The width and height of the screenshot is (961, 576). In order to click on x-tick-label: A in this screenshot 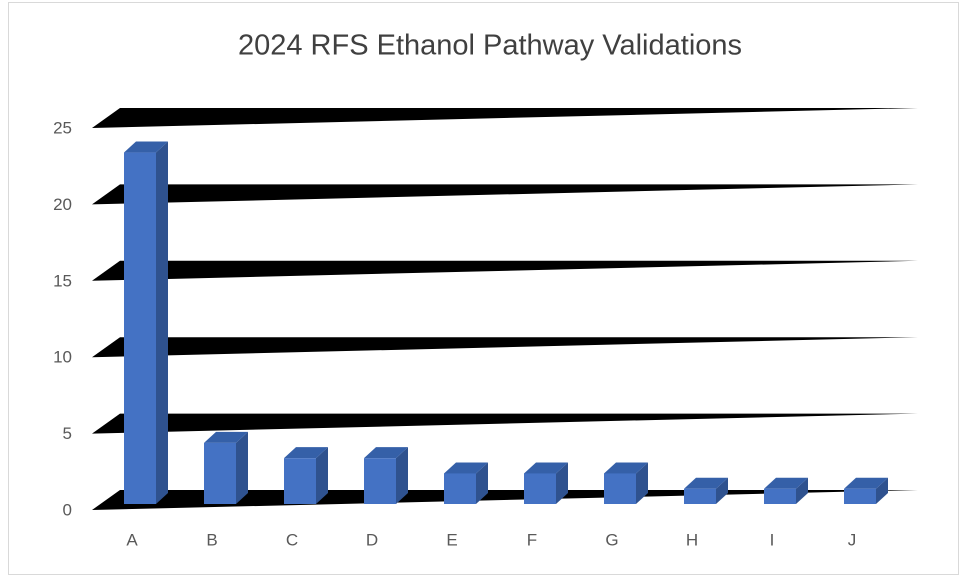, I will do `click(132, 539)`.